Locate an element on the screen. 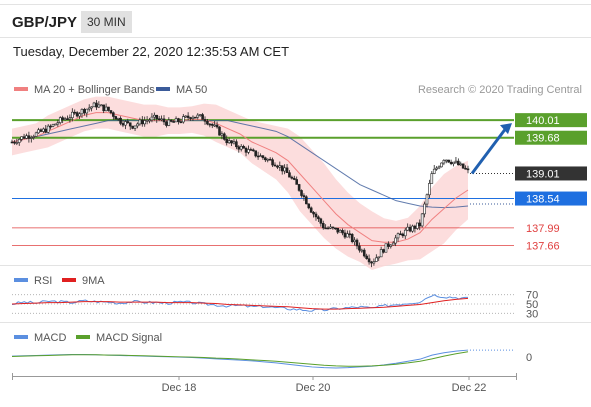  rsi-ma-line is located at coordinates (240, 303).